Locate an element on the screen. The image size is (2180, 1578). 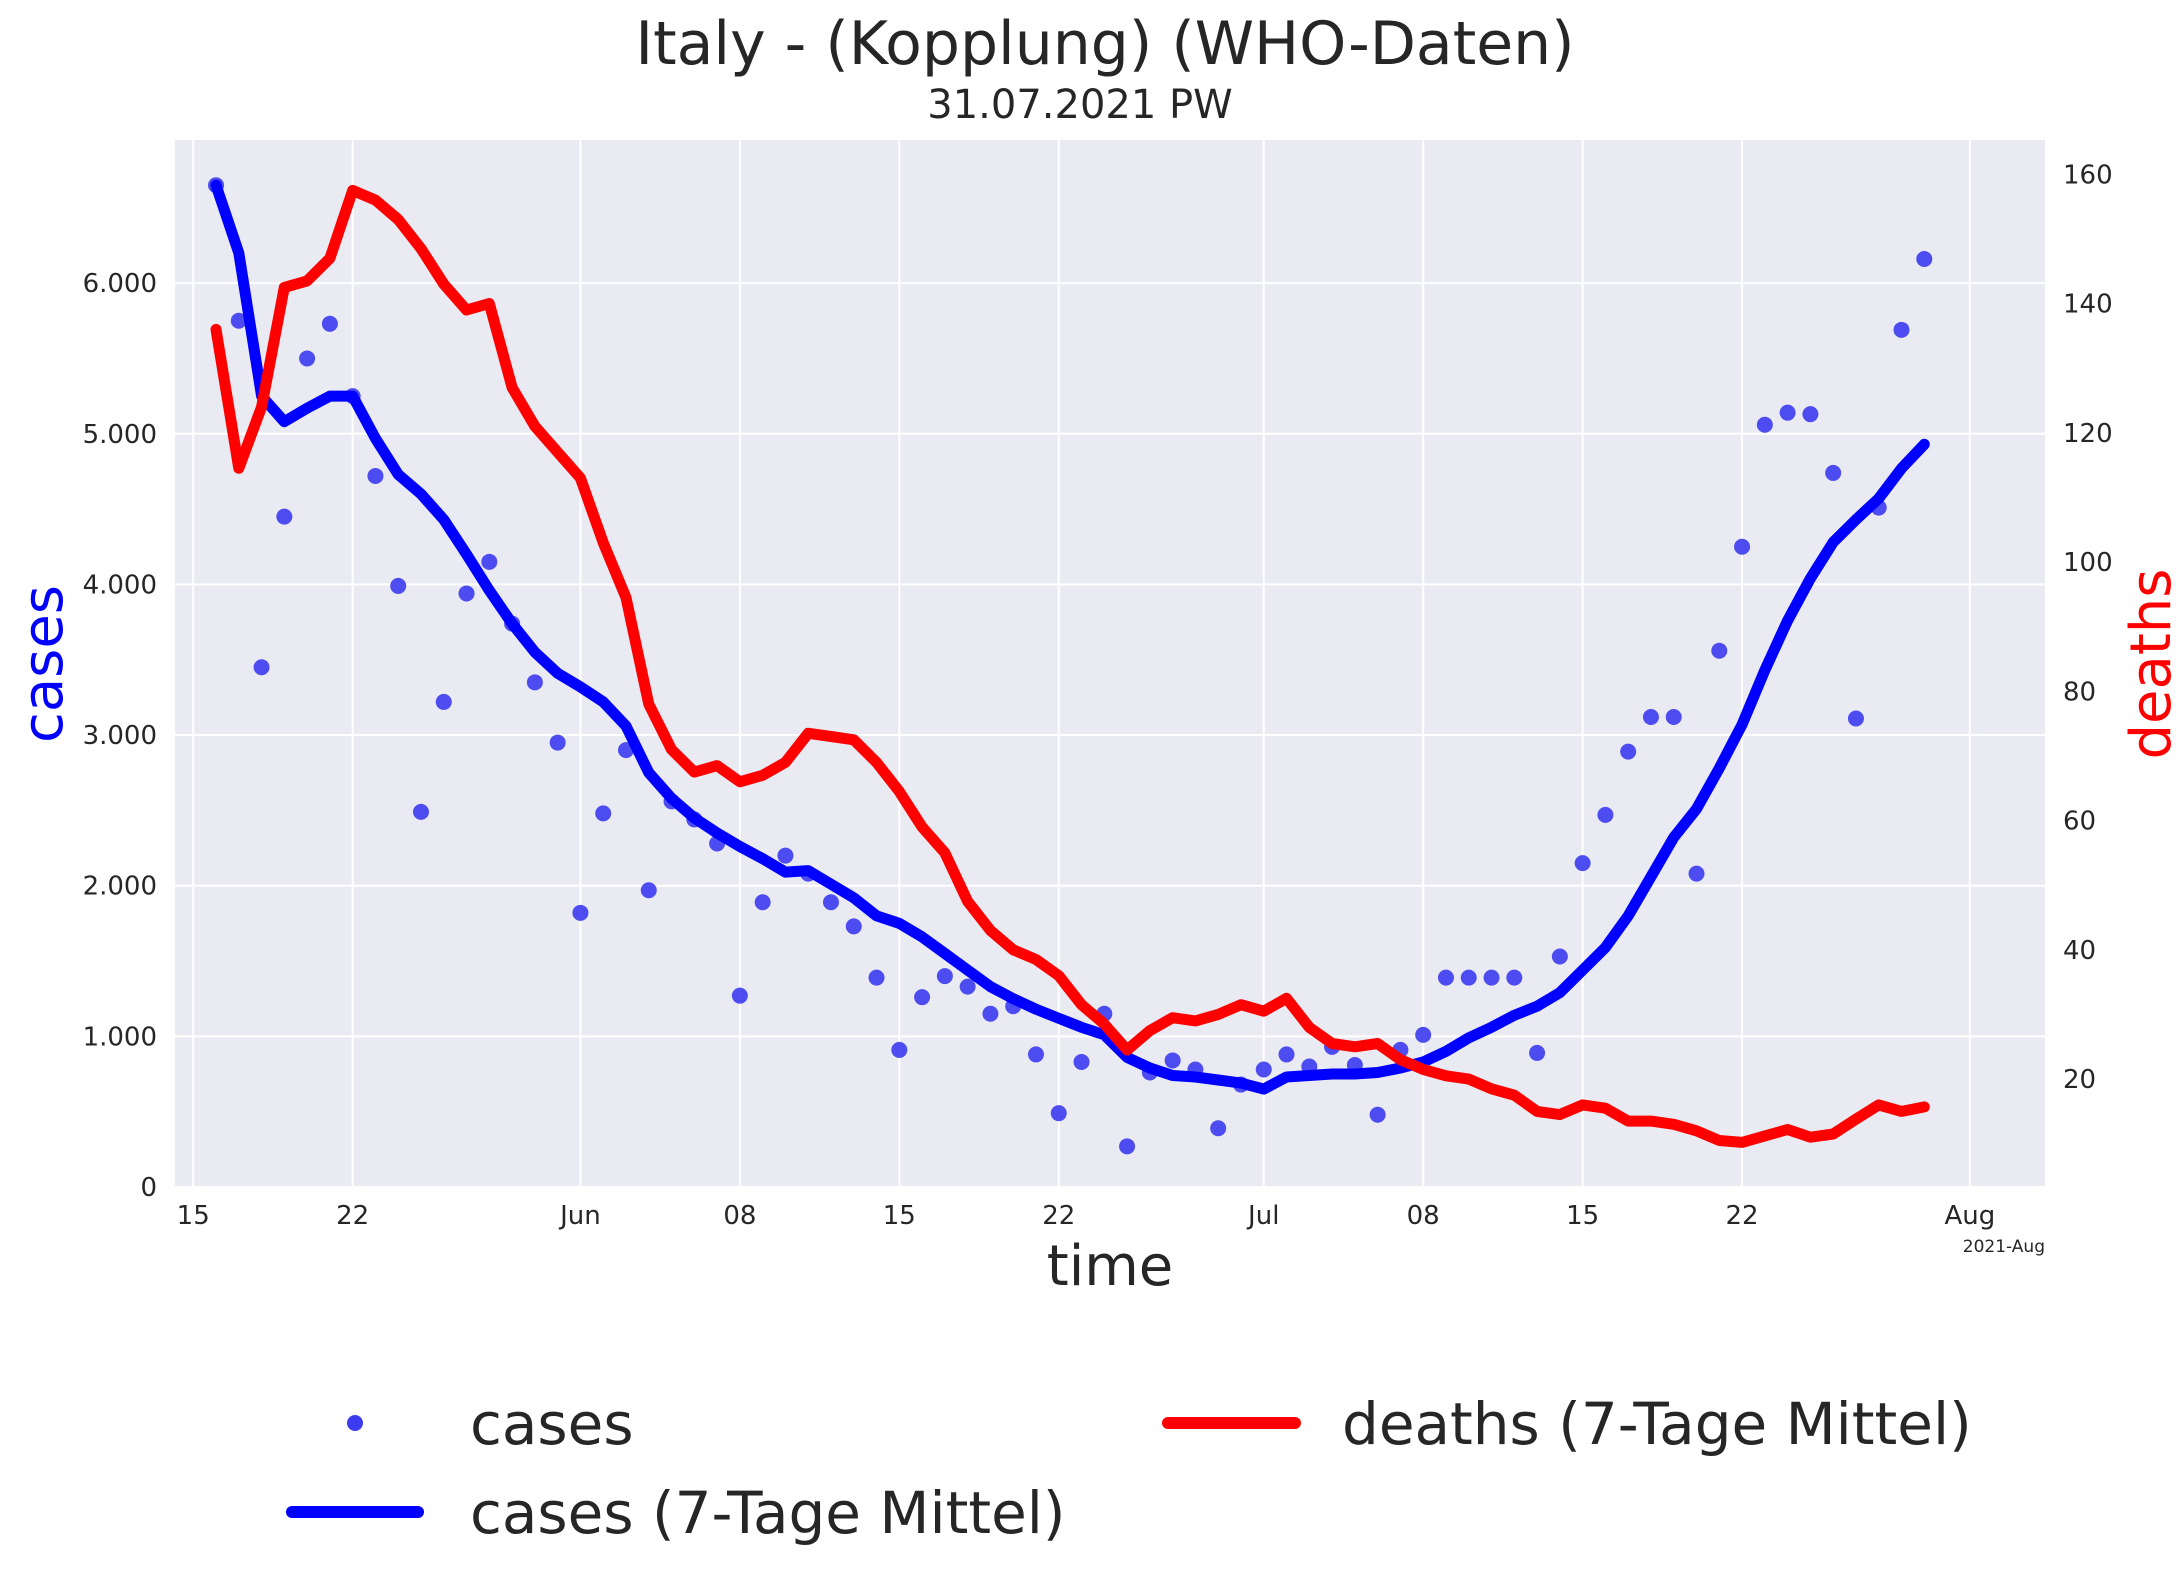
y-left-tick-label: 2.000 is located at coordinates (120, 887).